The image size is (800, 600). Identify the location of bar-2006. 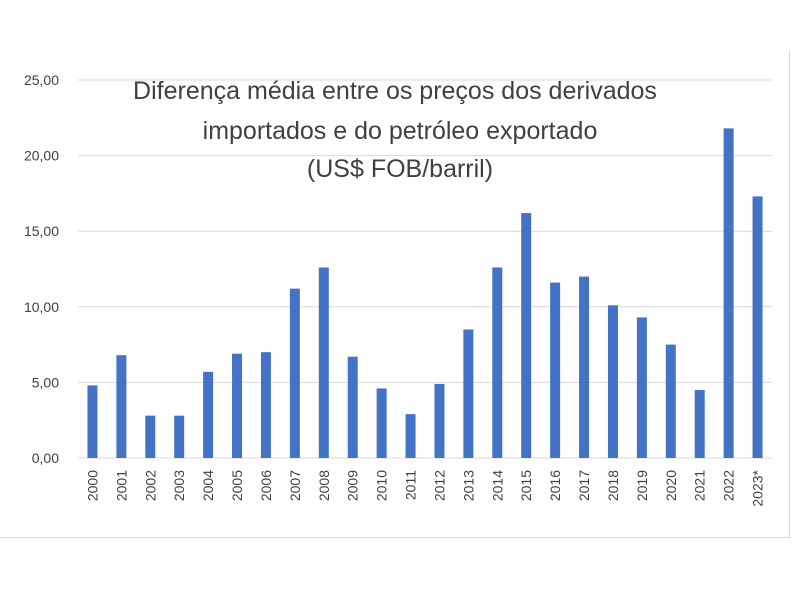
(265, 405).